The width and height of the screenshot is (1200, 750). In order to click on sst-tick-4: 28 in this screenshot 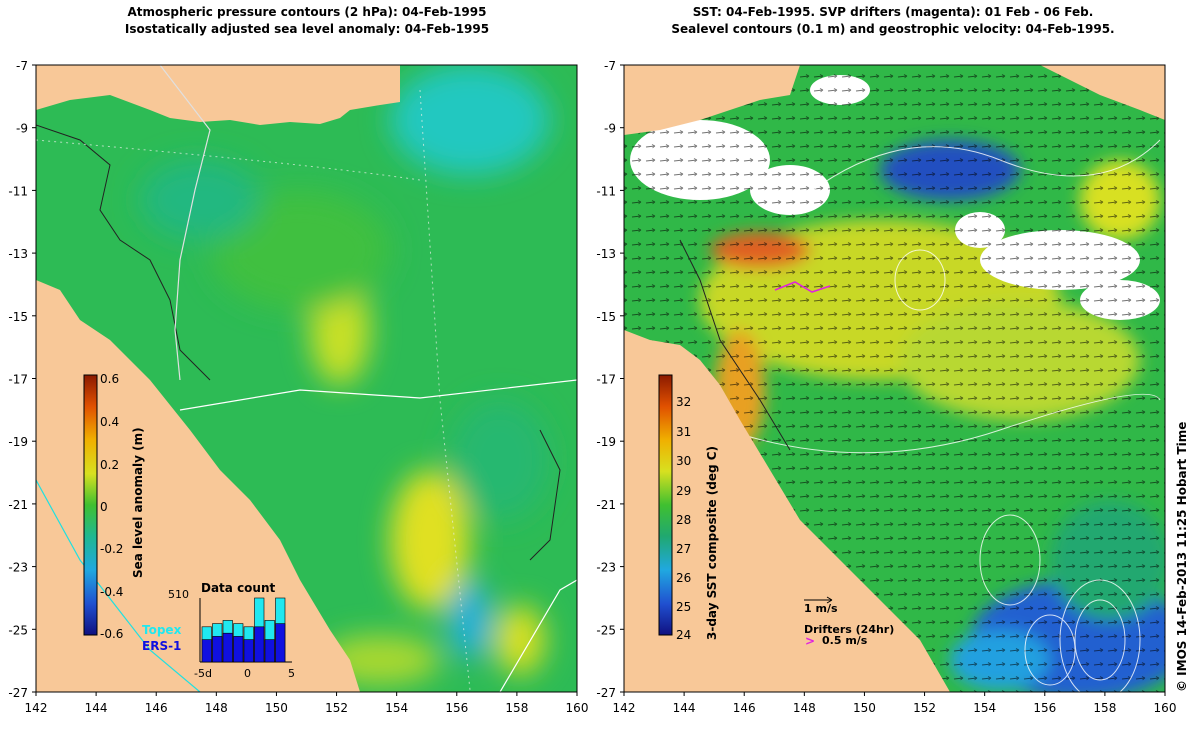, I will do `click(683, 520)`.